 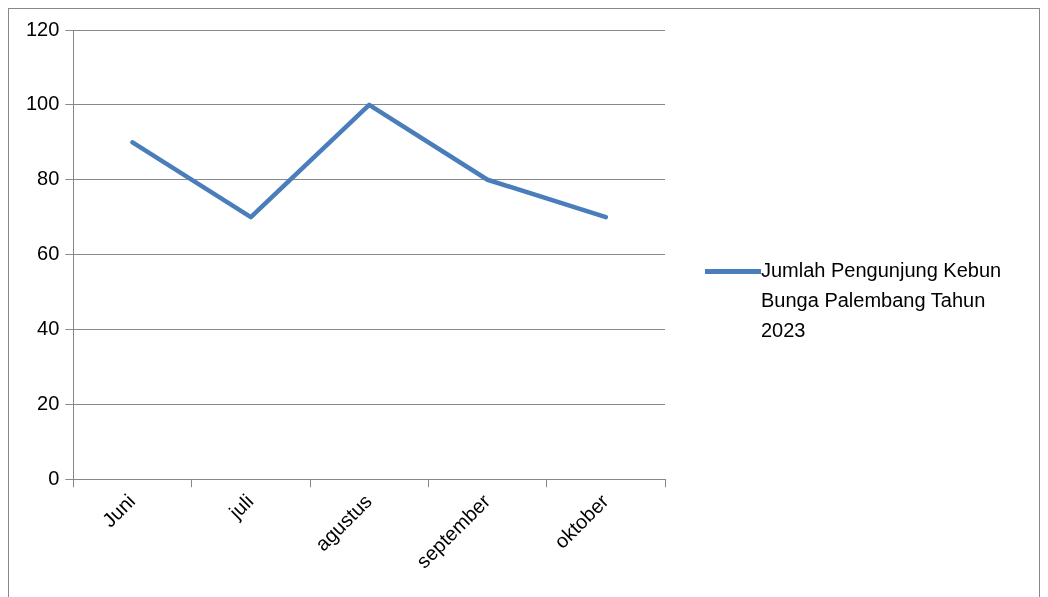 What do you see at coordinates (48, 327) in the screenshot?
I see `y-tick-label: 40` at bounding box center [48, 327].